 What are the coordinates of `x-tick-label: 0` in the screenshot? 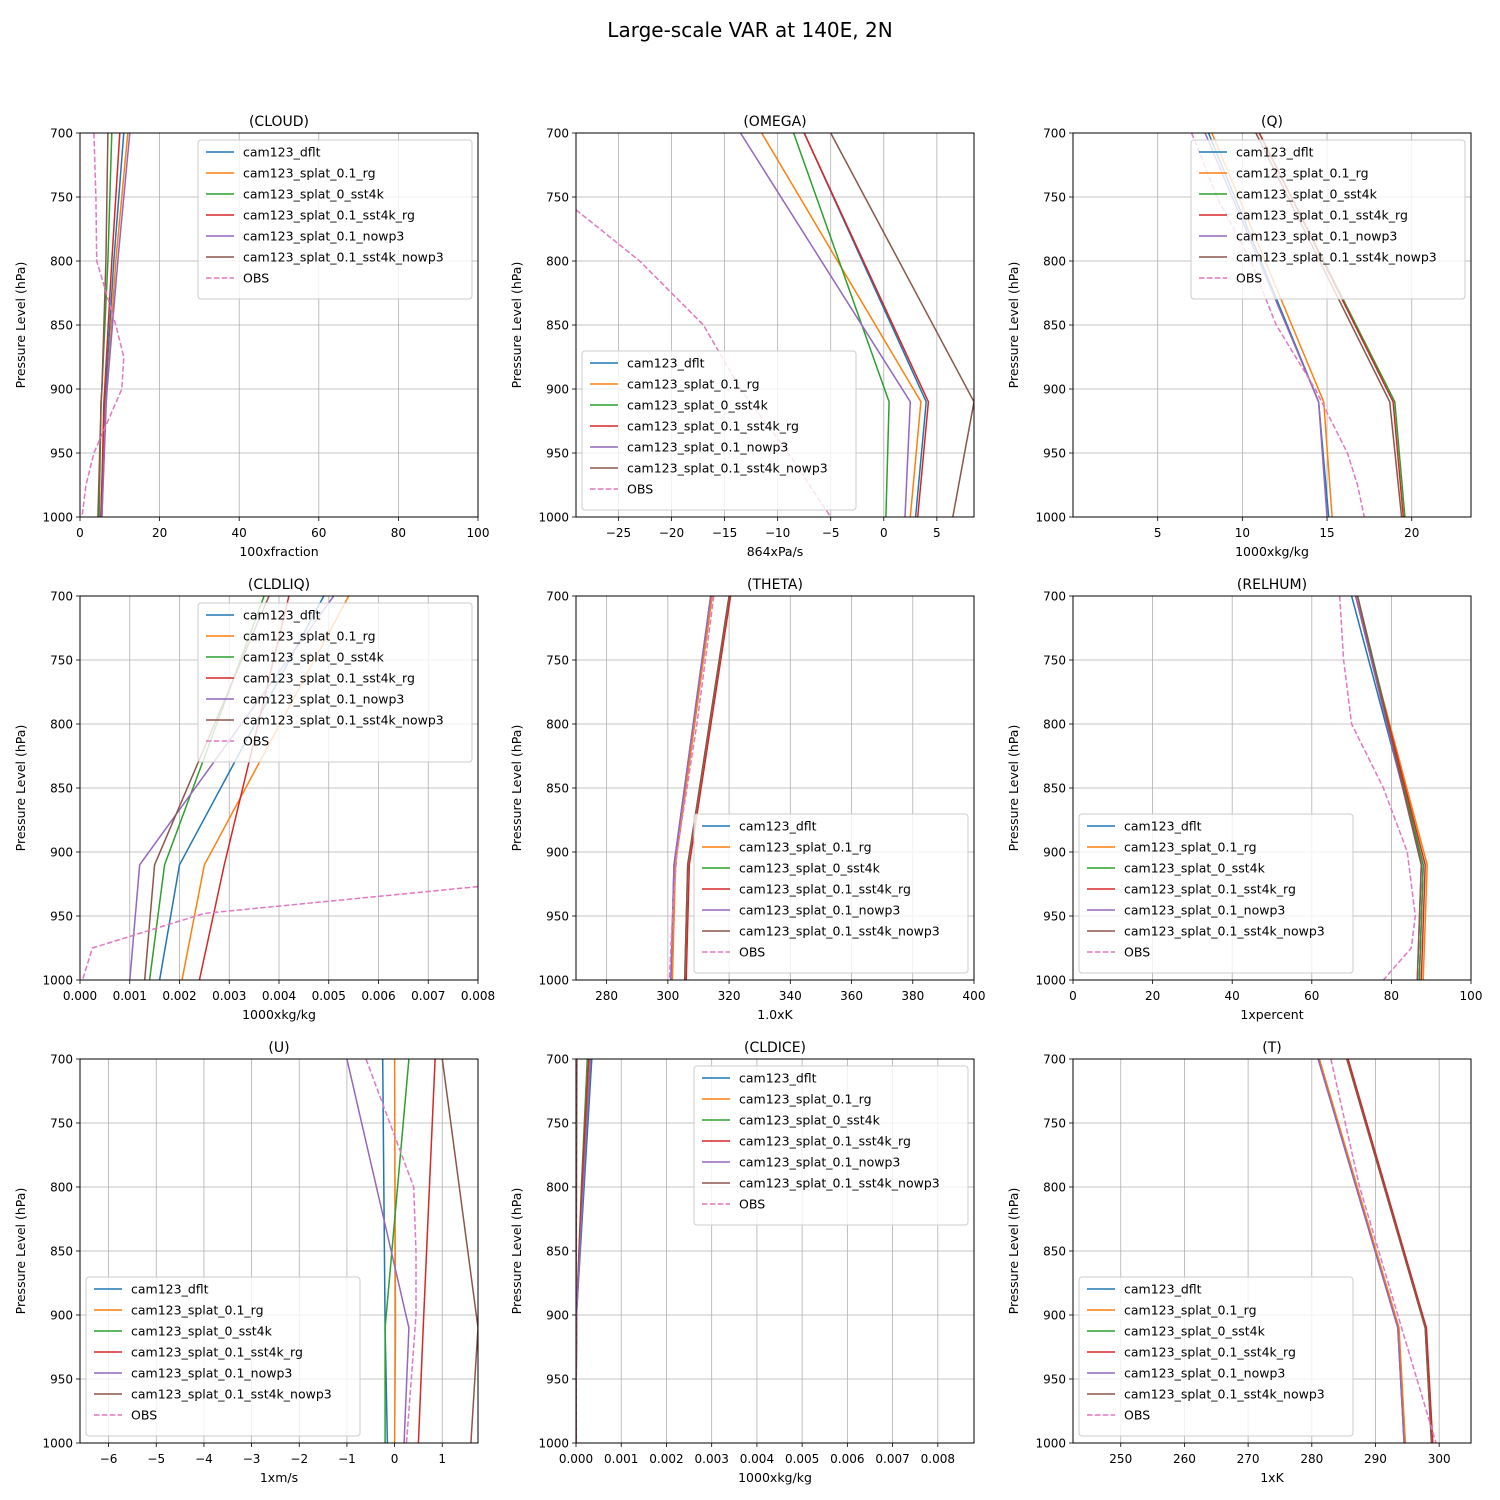 It's located at (1073, 996).